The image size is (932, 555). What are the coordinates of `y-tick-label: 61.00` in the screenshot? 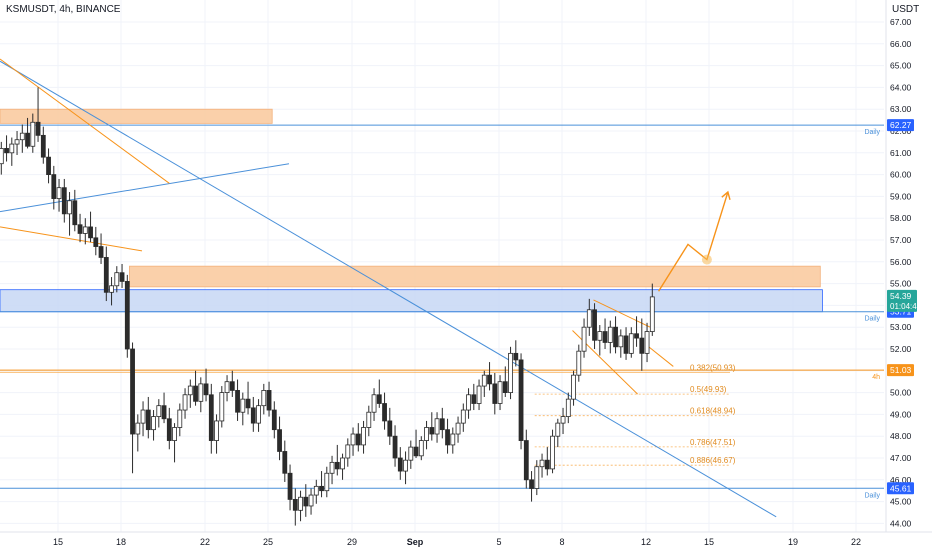 It's located at (901, 153).